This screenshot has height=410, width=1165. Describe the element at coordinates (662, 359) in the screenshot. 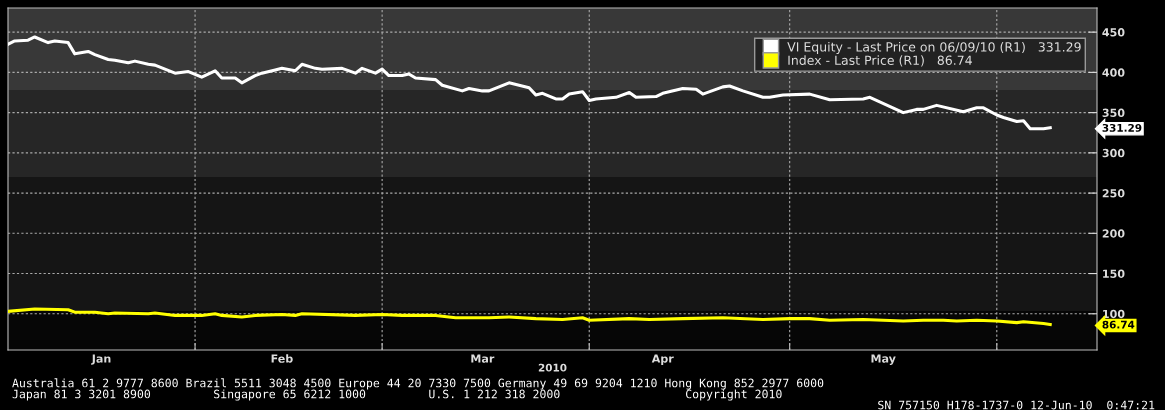

I see `x-tick-label: Apr` at that location.